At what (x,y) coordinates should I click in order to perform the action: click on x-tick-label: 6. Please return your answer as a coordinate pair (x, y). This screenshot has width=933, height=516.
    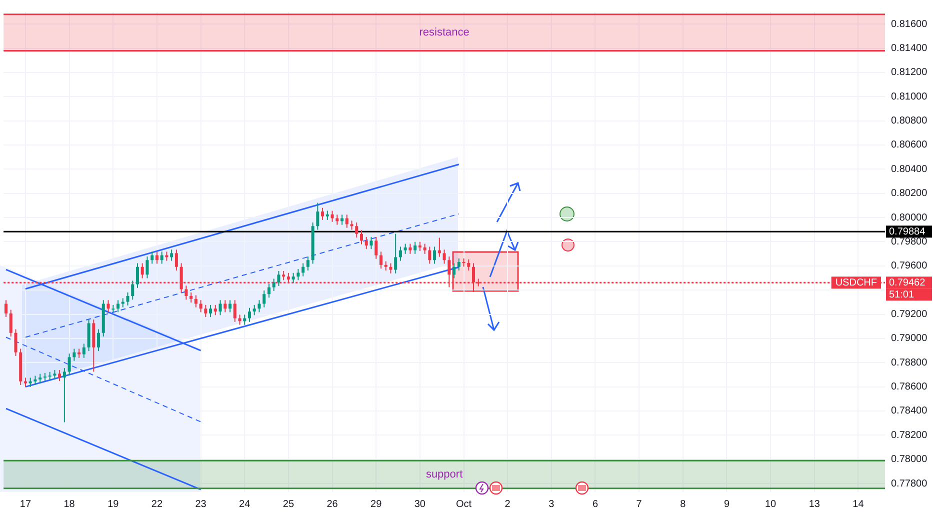
    Looking at the image, I should click on (595, 504).